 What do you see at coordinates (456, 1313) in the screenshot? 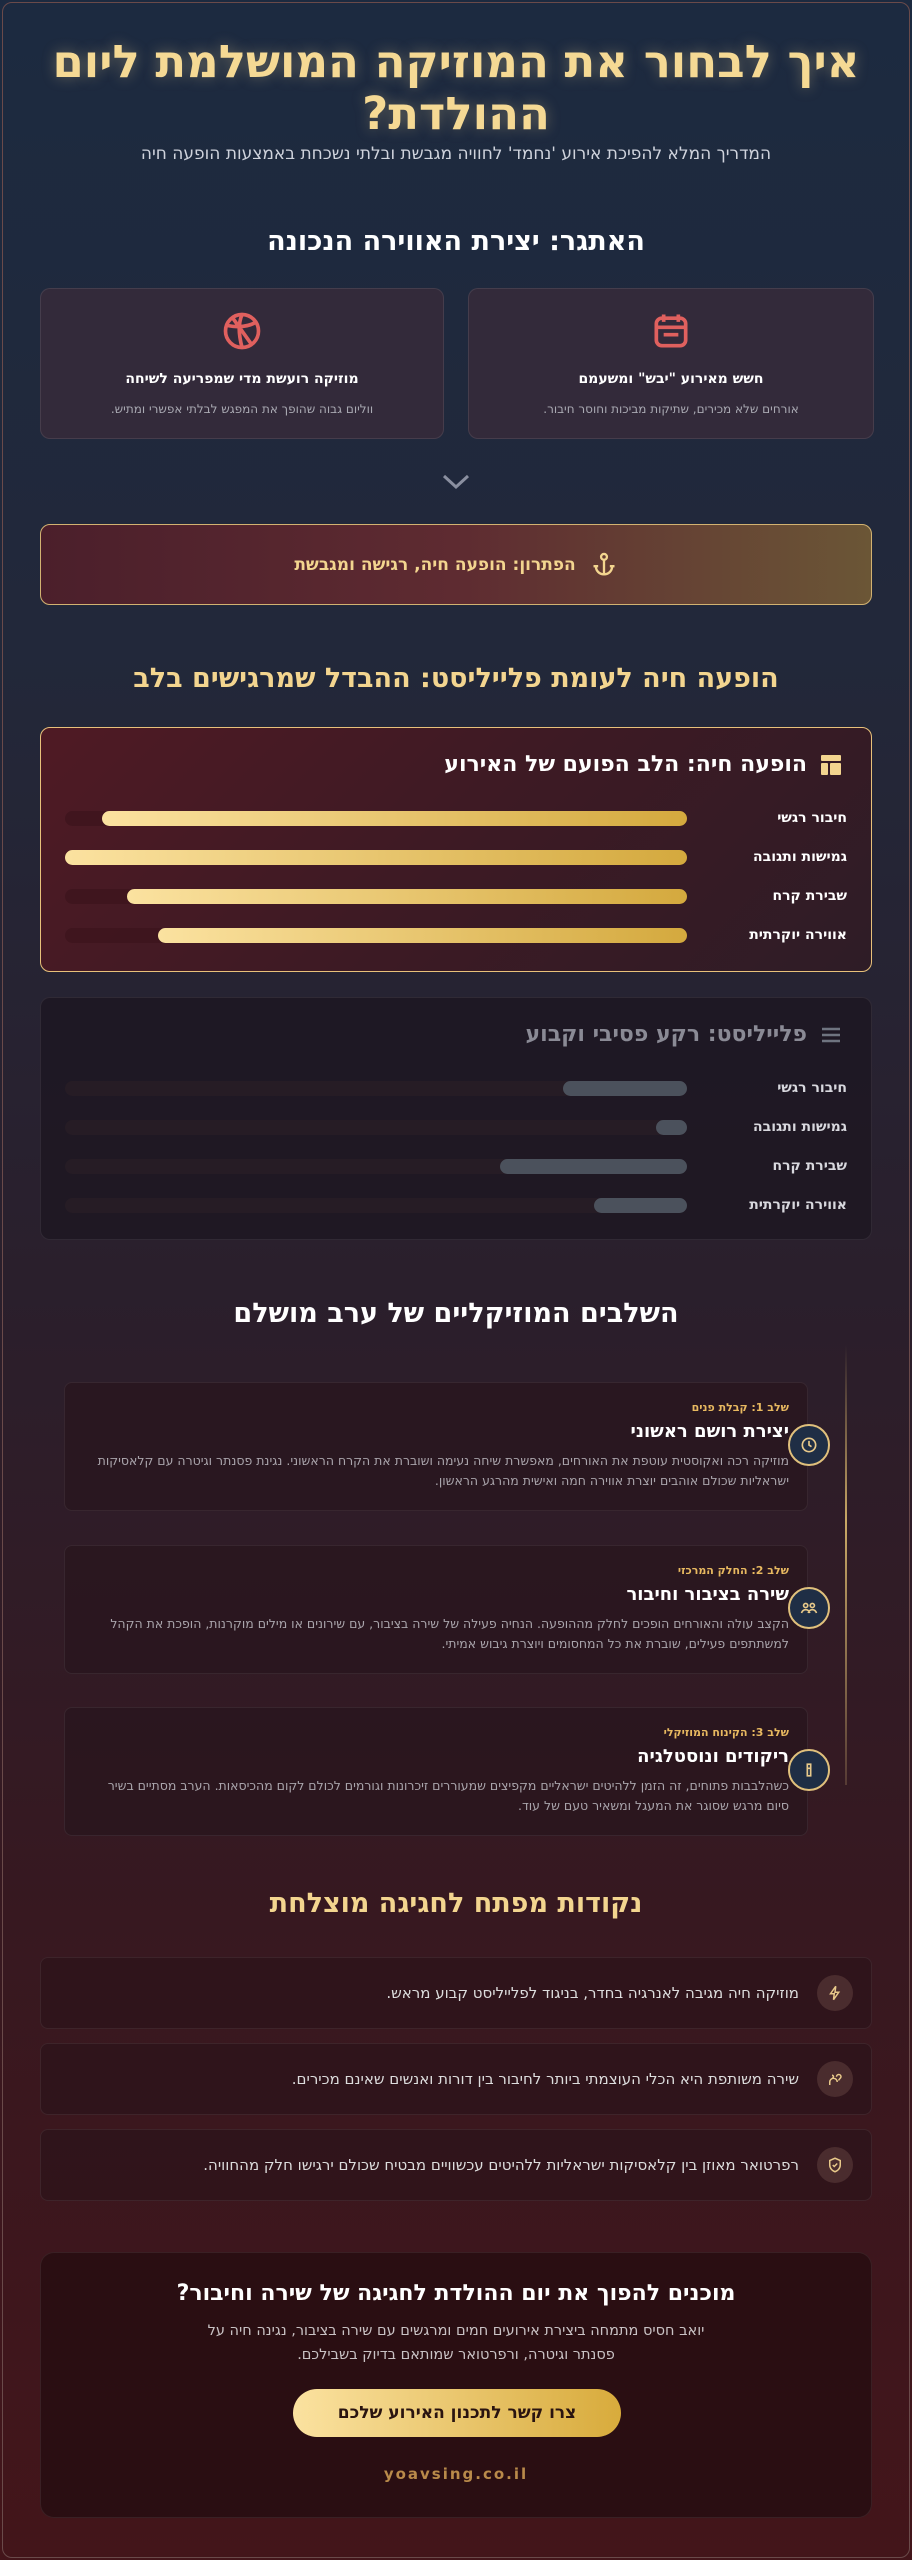
I see `section-title: השלבים המוזיקליים של ערב מושלם` at bounding box center [456, 1313].